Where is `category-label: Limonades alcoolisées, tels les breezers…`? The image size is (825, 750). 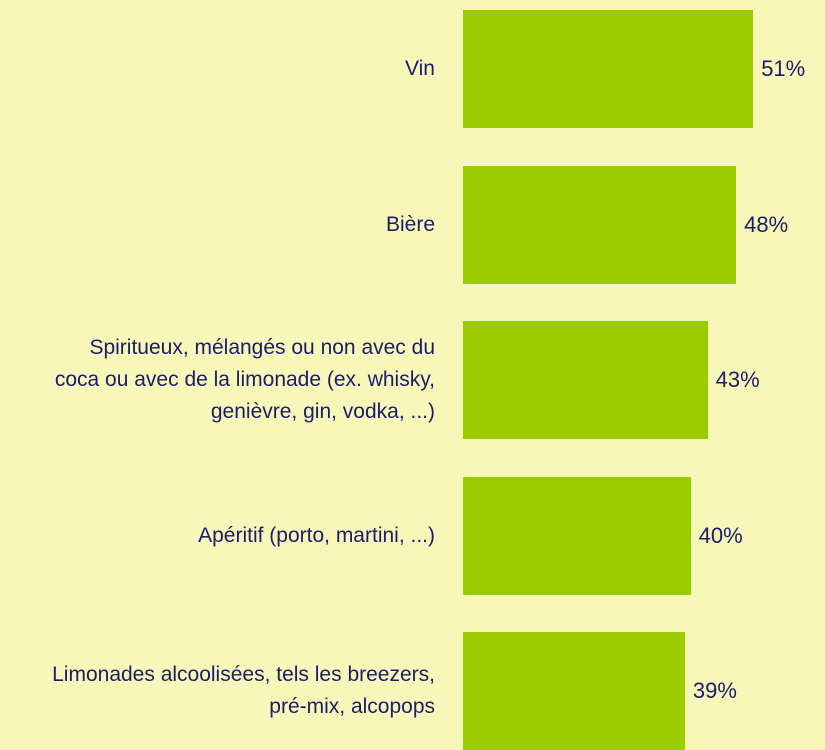 category-label: Limonades alcoolisées, tels les breezers… is located at coordinates (243, 690).